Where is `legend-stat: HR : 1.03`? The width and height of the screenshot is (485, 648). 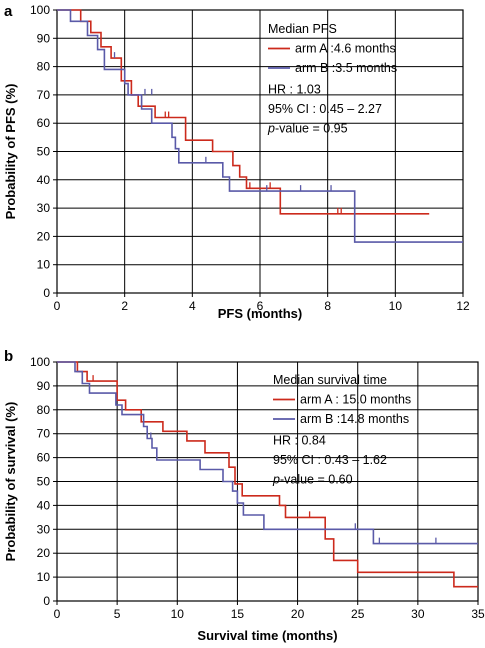
legend-stat: HR : 1.03 is located at coordinates (294, 90).